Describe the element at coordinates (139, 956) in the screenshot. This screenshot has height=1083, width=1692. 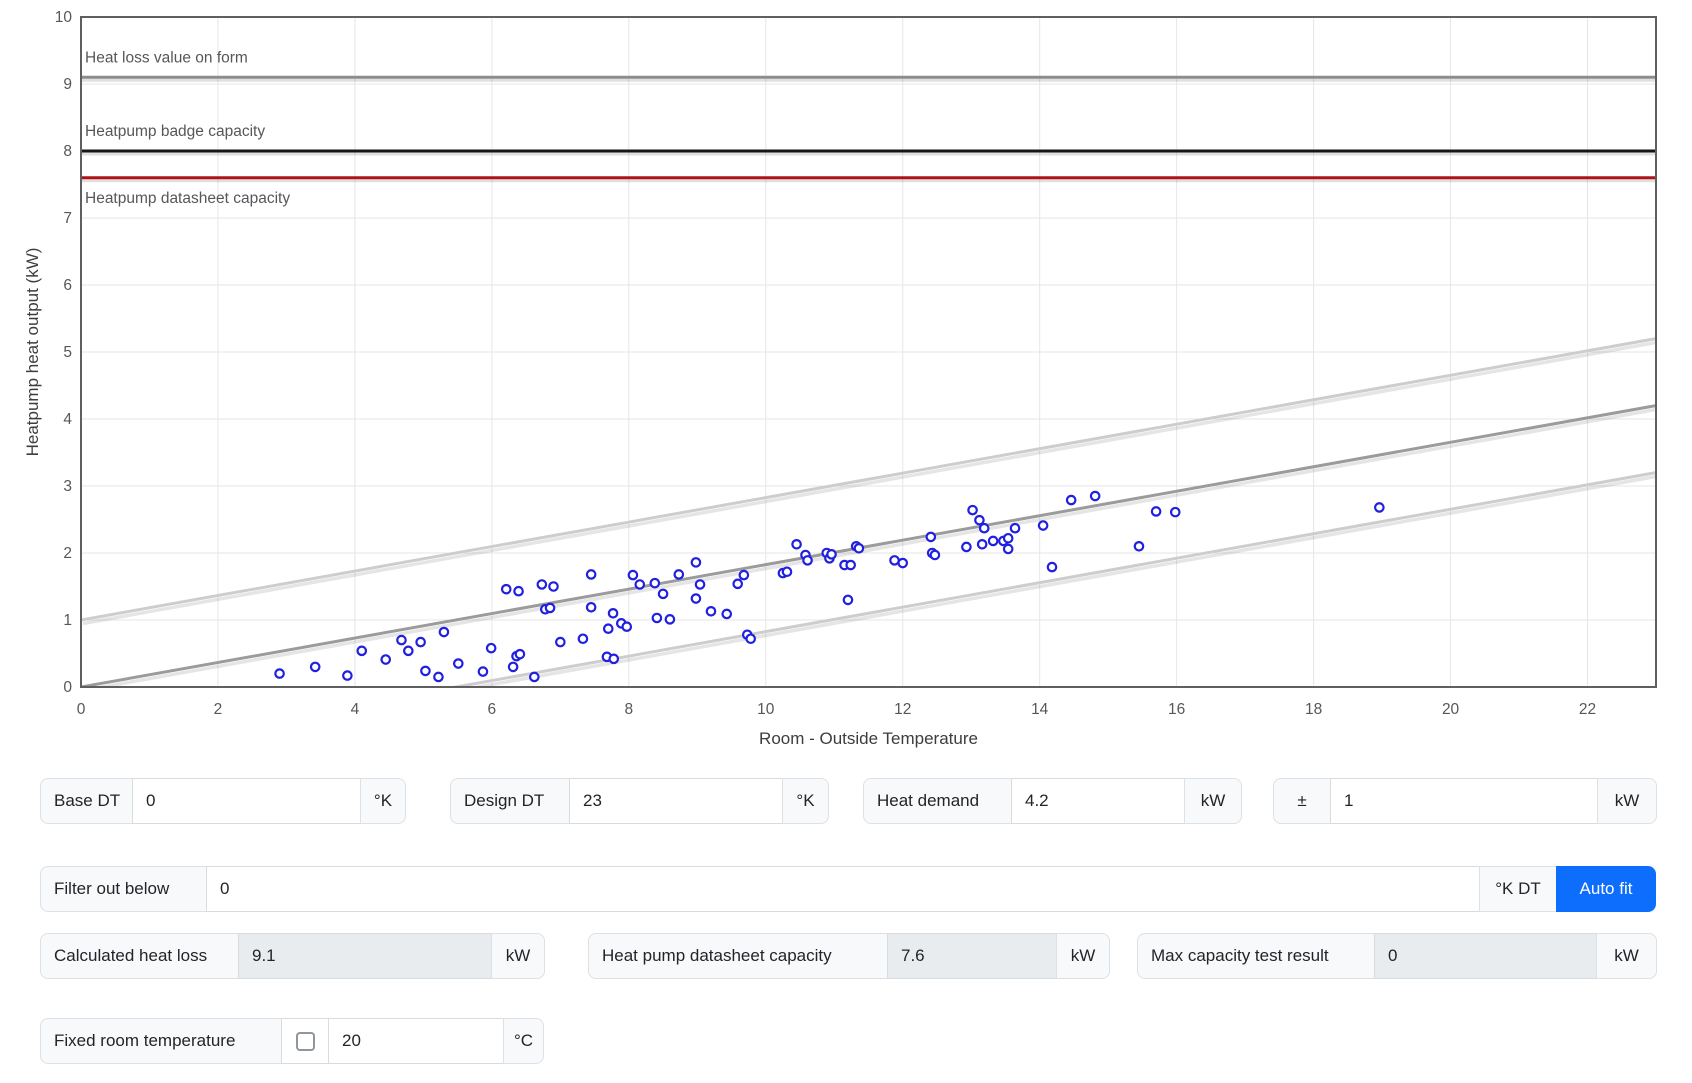
I see `calculated-heat-loss-label: Calculated heat loss` at that location.